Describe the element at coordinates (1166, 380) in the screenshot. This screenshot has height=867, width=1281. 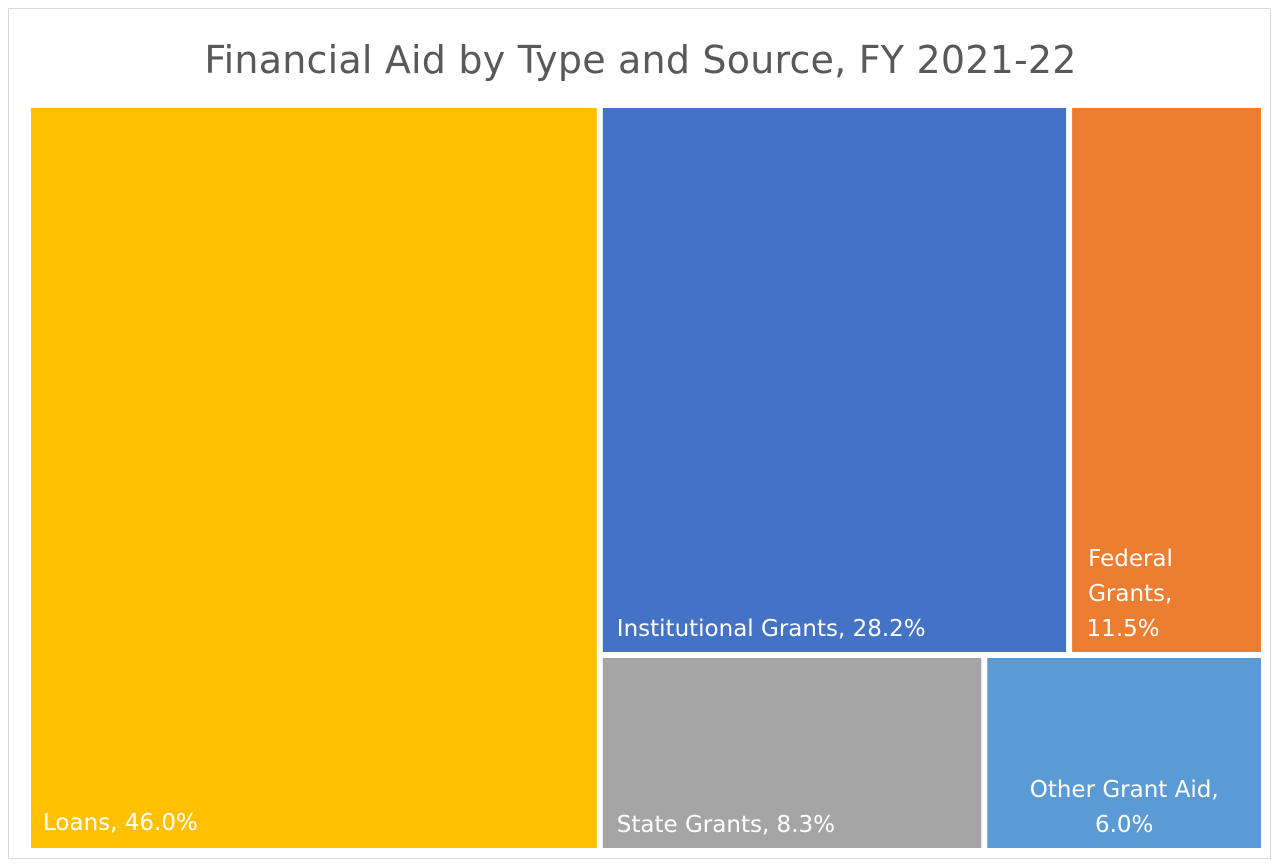
I see `treemap-tile-federal-grants` at that location.